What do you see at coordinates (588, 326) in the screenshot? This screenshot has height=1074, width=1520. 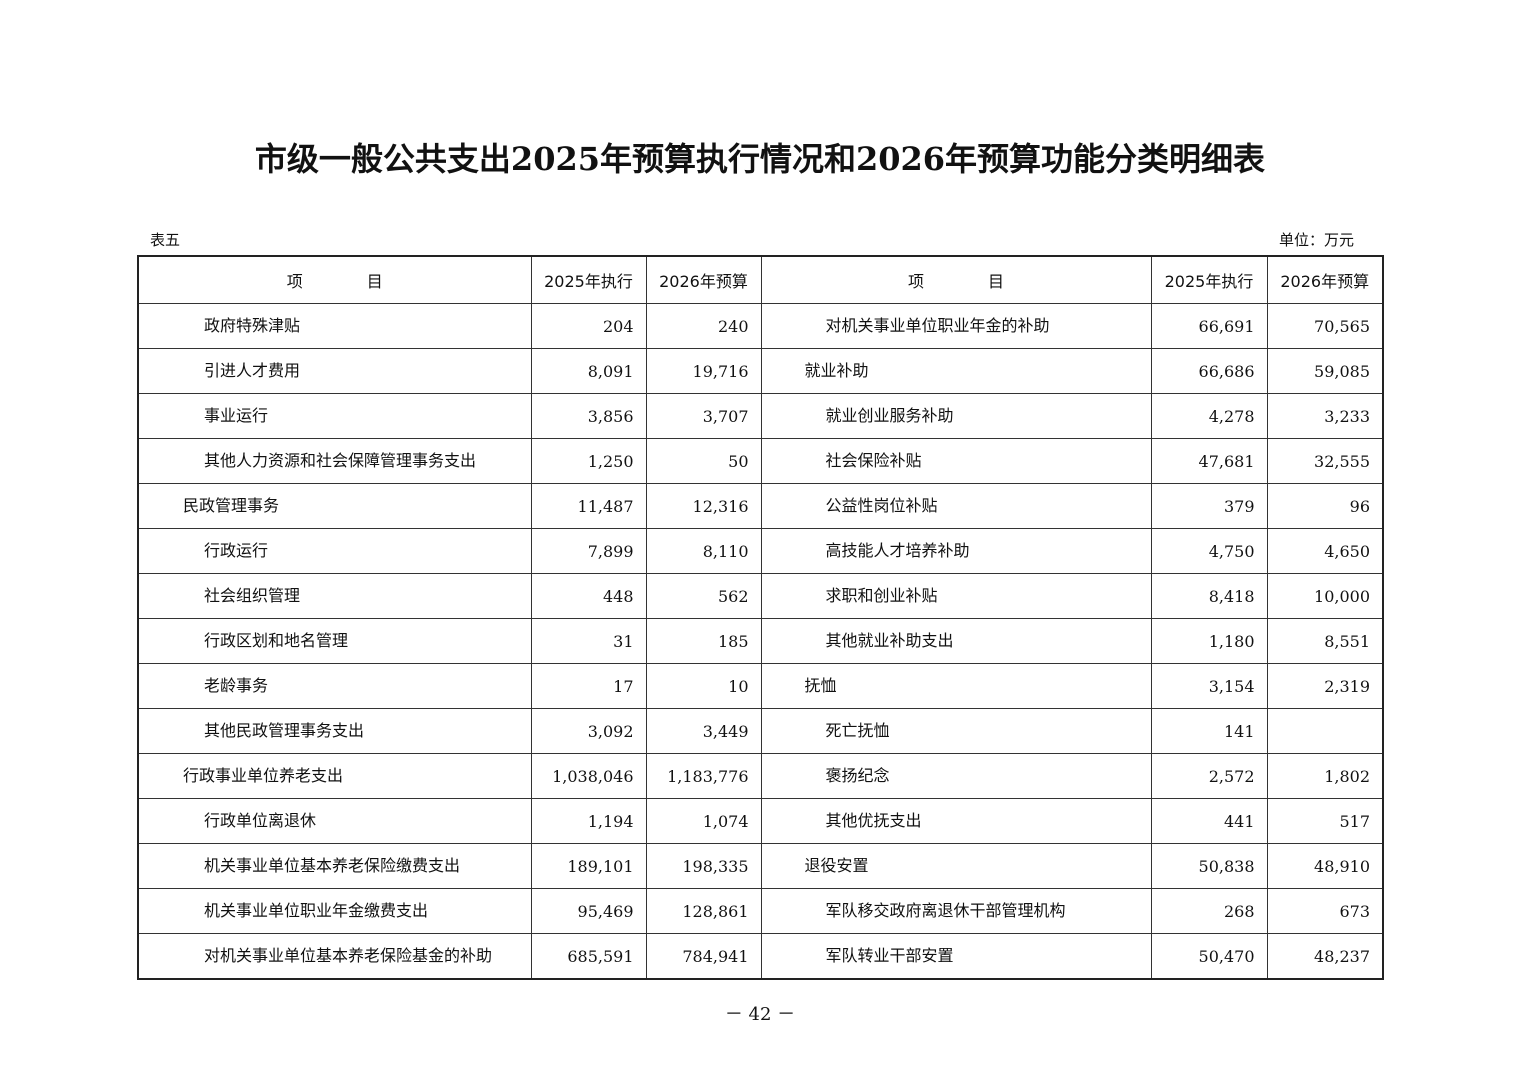 I see `left-exec-2025: 204` at bounding box center [588, 326].